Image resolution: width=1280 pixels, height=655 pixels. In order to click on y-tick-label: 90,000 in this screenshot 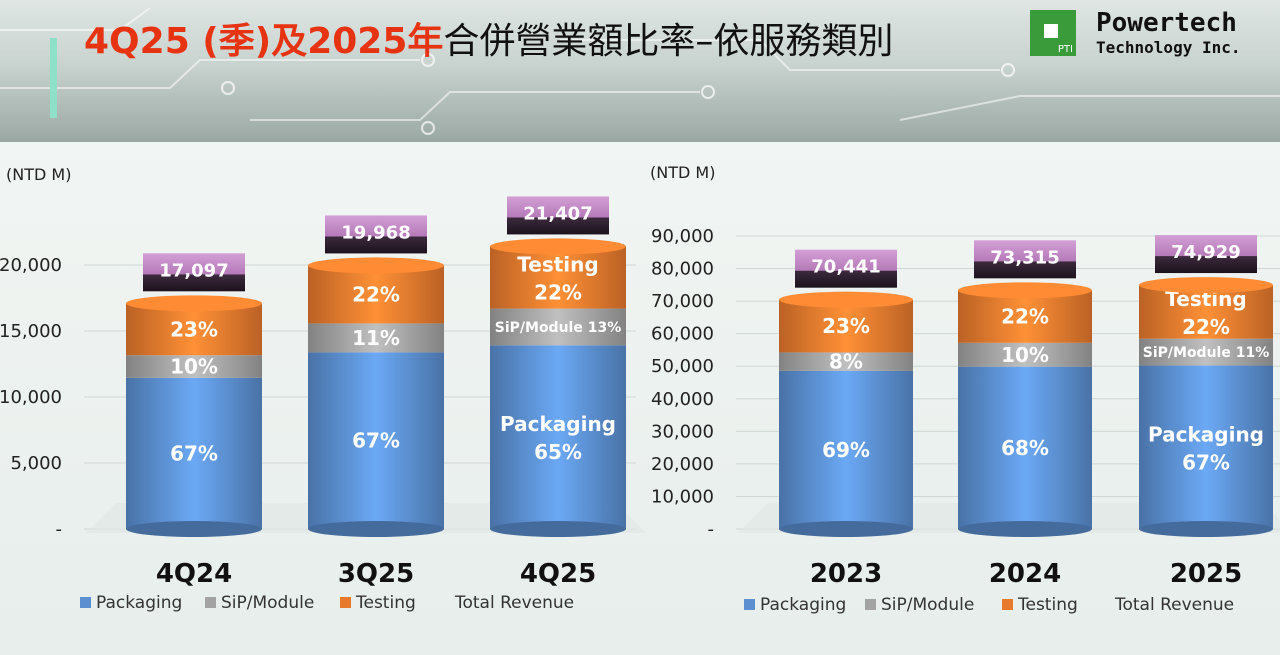, I will do `click(682, 236)`.